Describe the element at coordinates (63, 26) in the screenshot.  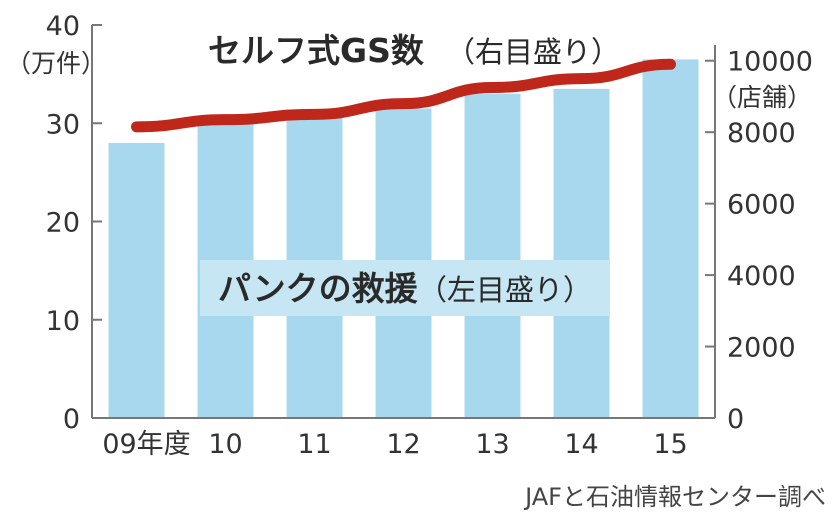
I see `left-tick-label: 40` at that location.